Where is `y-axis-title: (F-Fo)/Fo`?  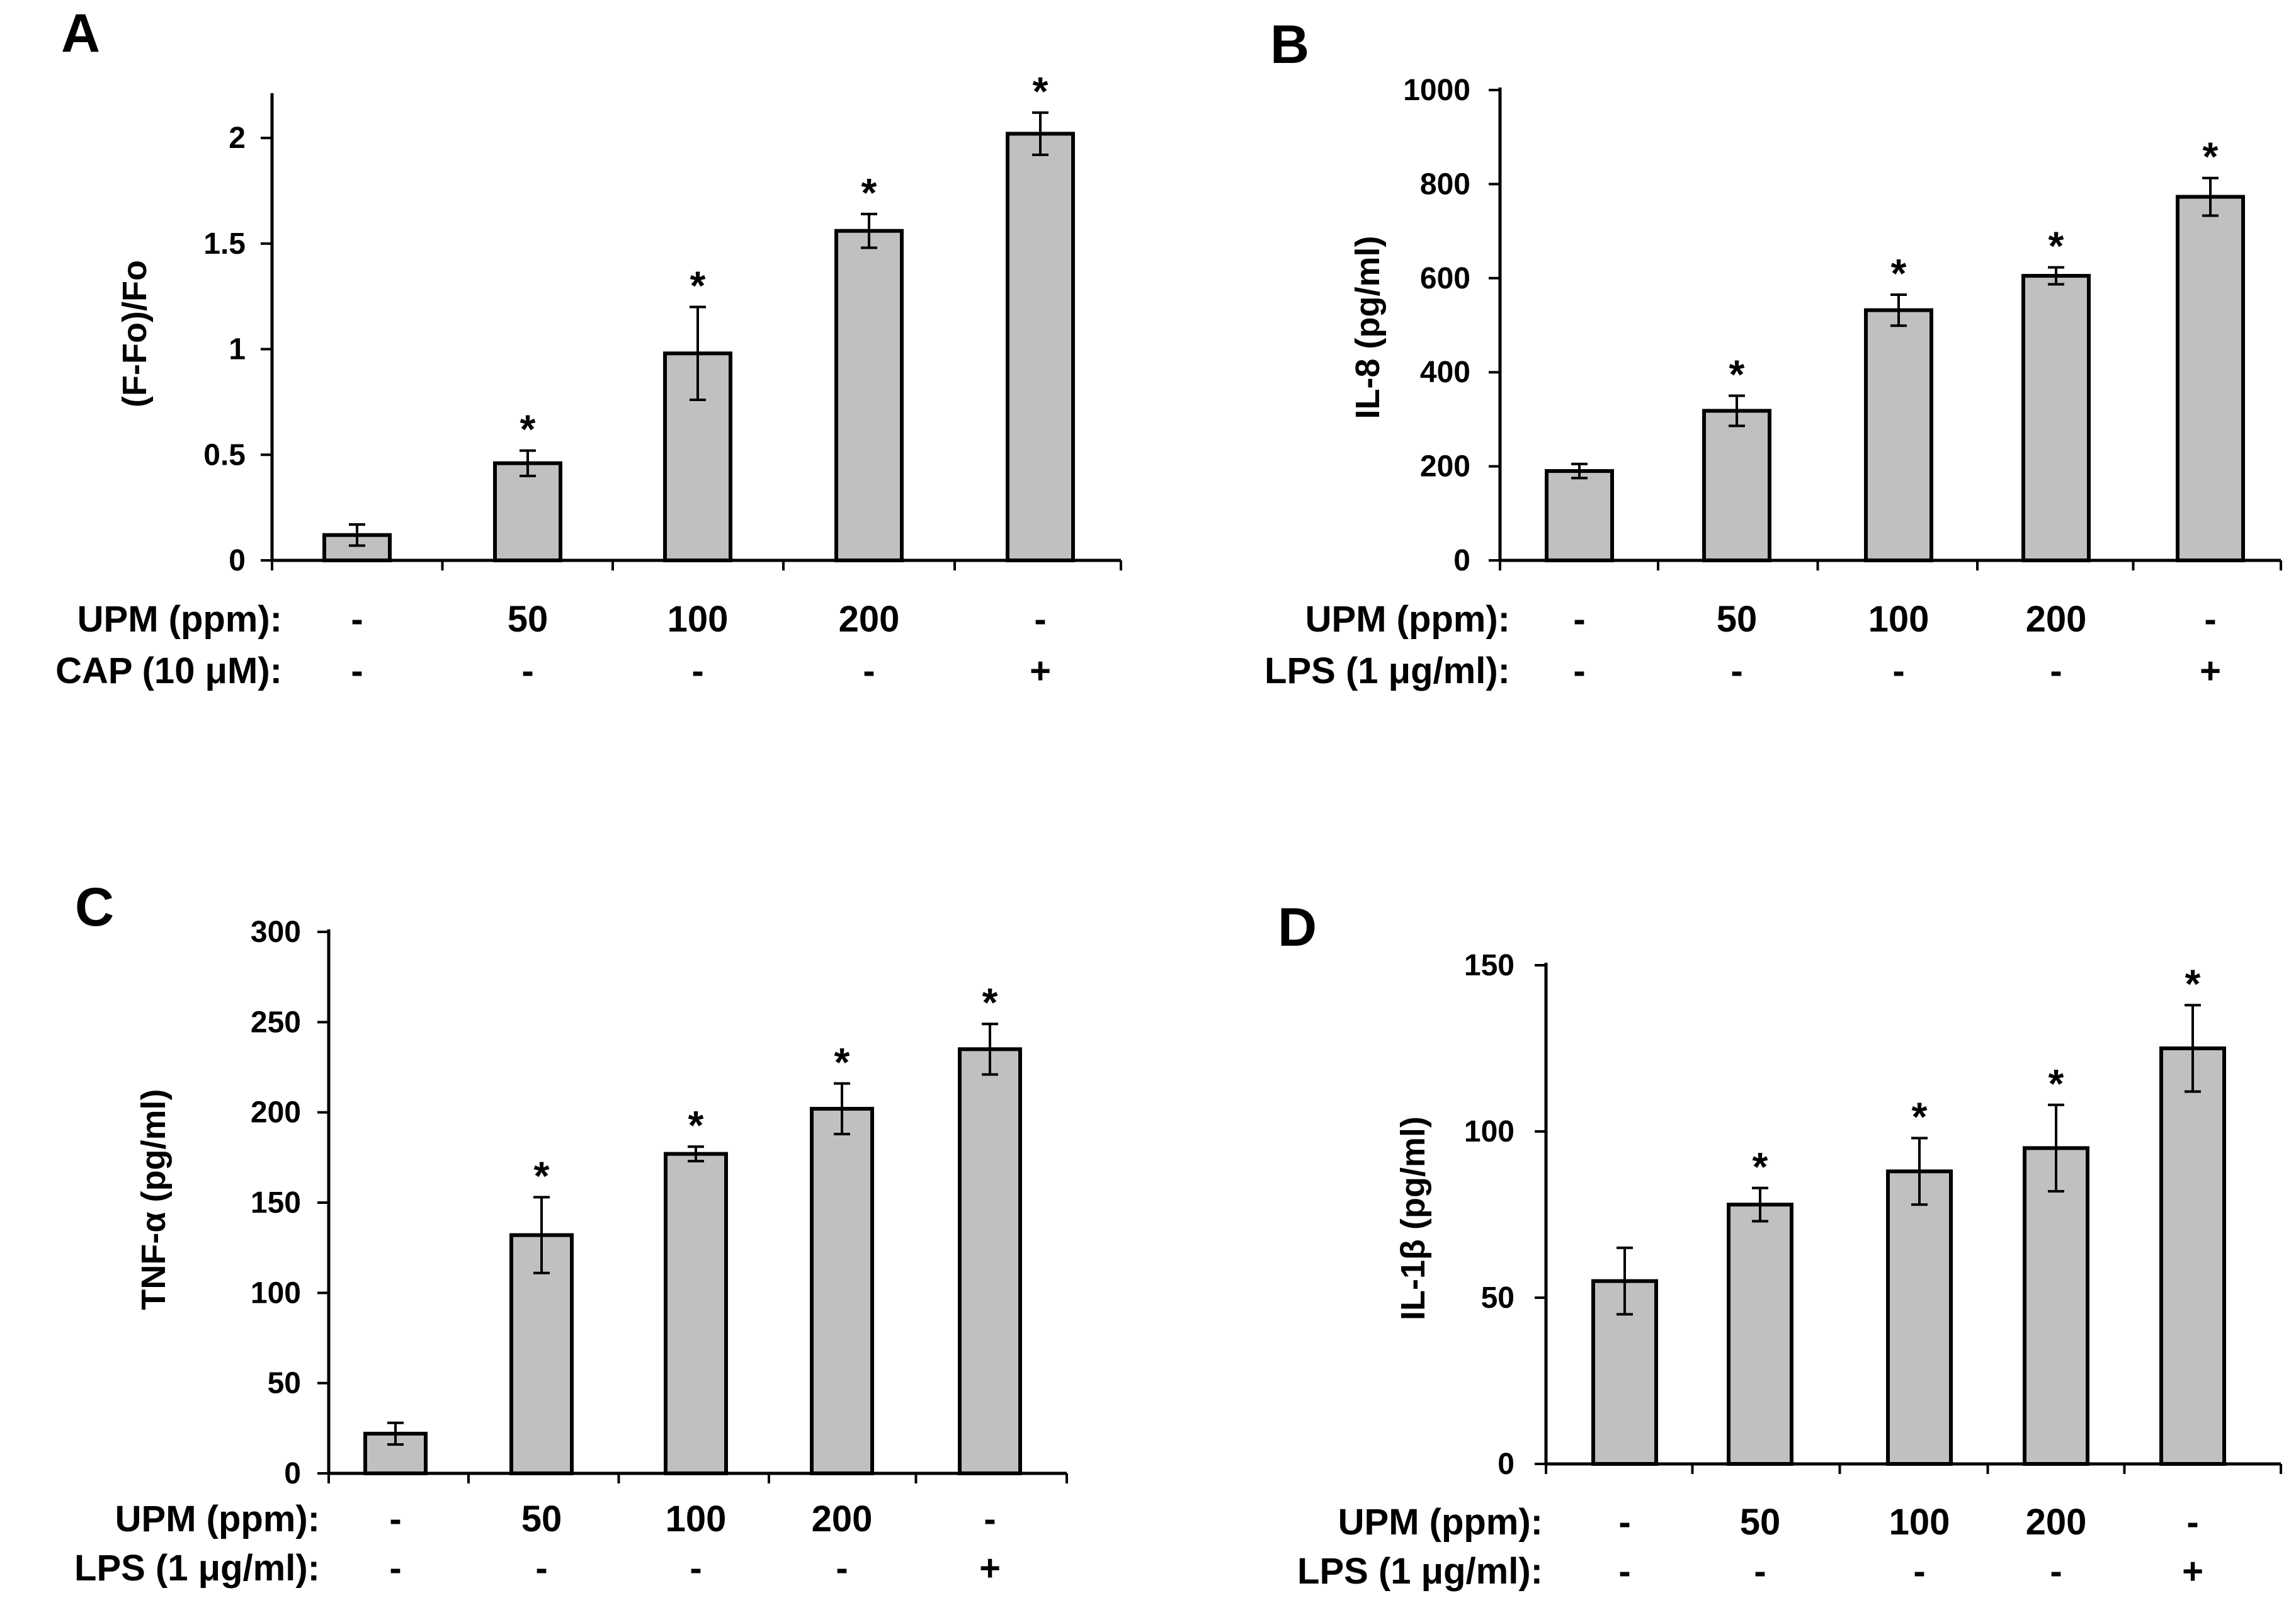 y-axis-title: (F-Fo)/Fo is located at coordinates (135, 333).